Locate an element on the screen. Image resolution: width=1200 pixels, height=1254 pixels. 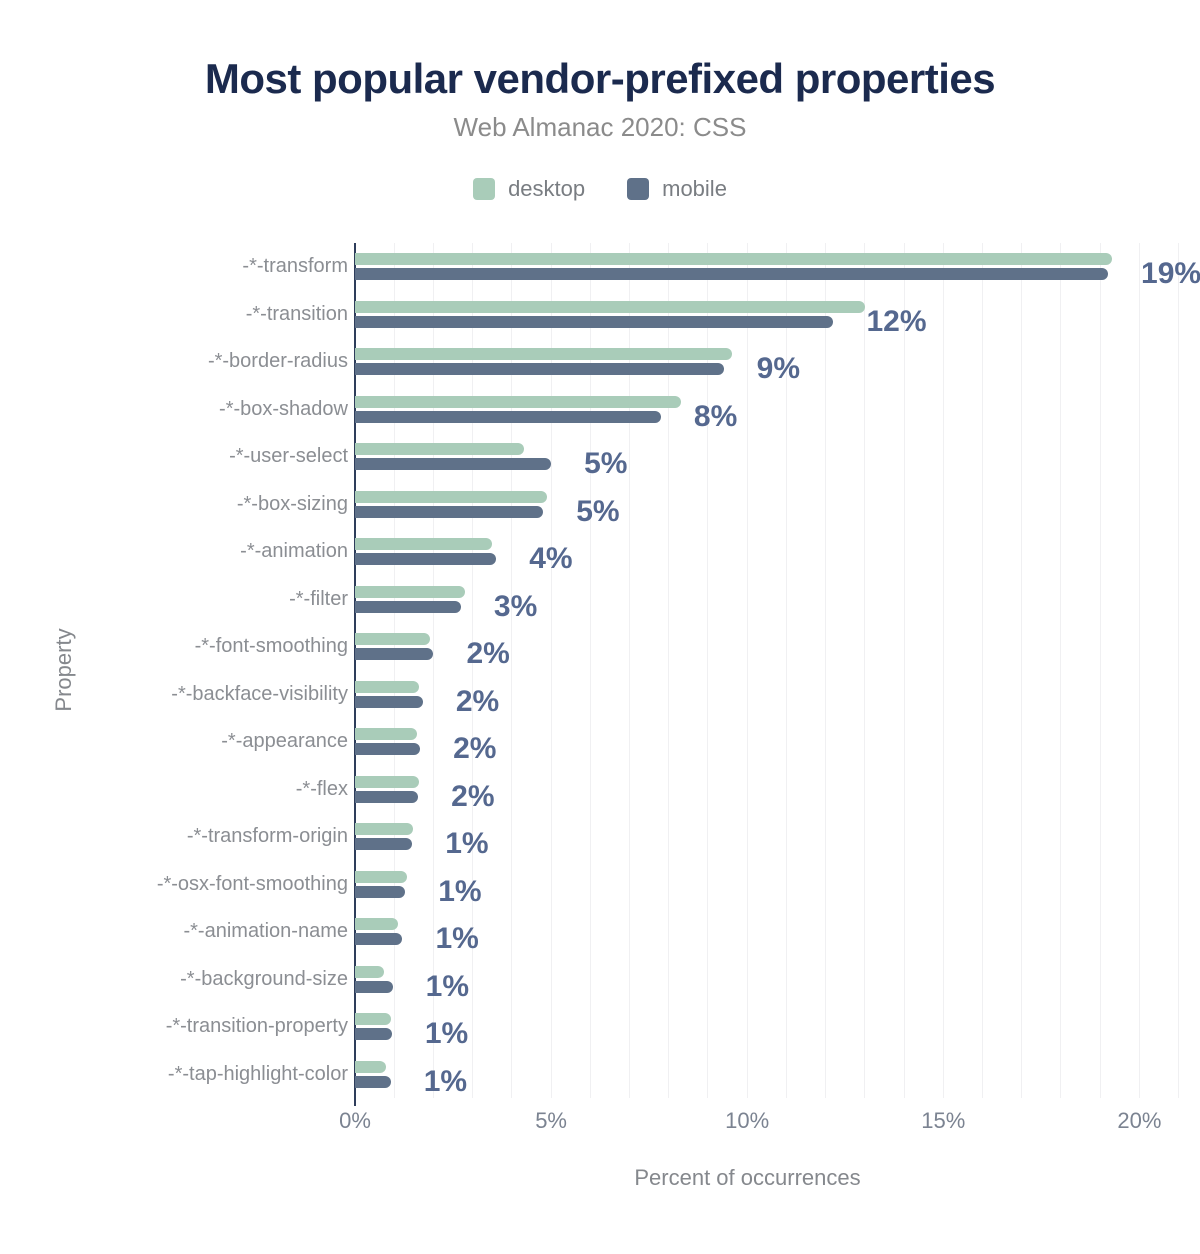
bar-group: 4% is located at coordinates (767, 552).